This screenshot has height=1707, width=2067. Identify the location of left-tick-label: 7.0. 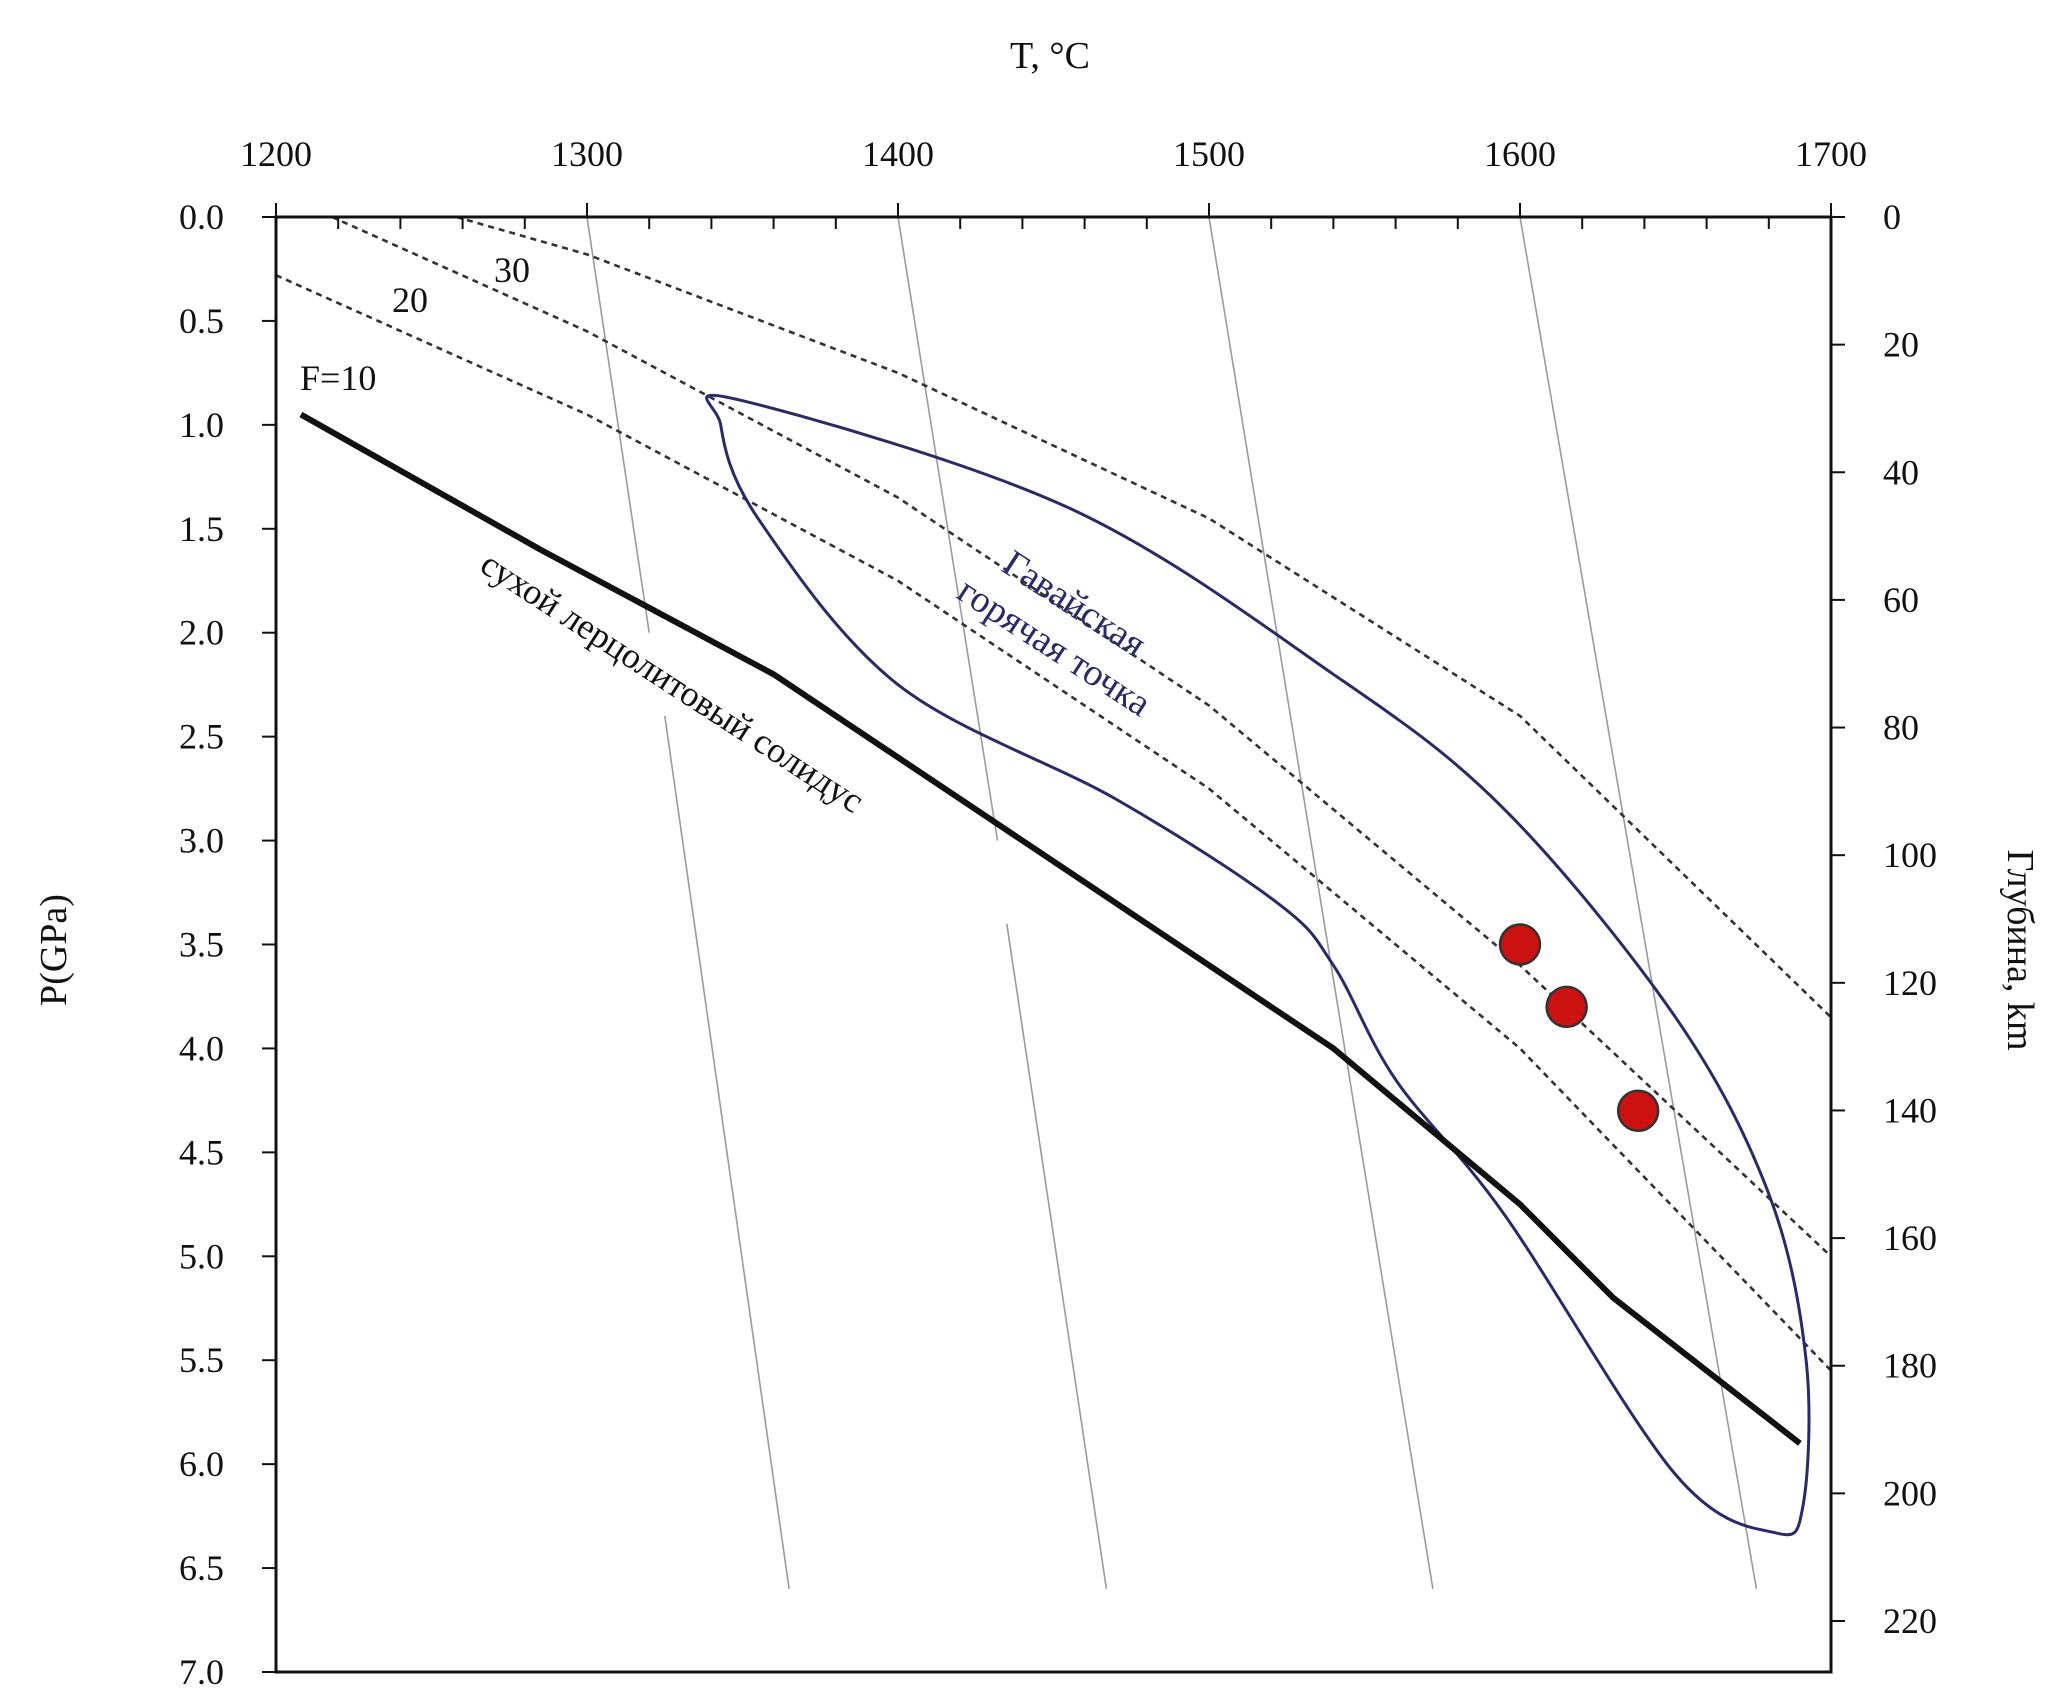
(201, 1672).